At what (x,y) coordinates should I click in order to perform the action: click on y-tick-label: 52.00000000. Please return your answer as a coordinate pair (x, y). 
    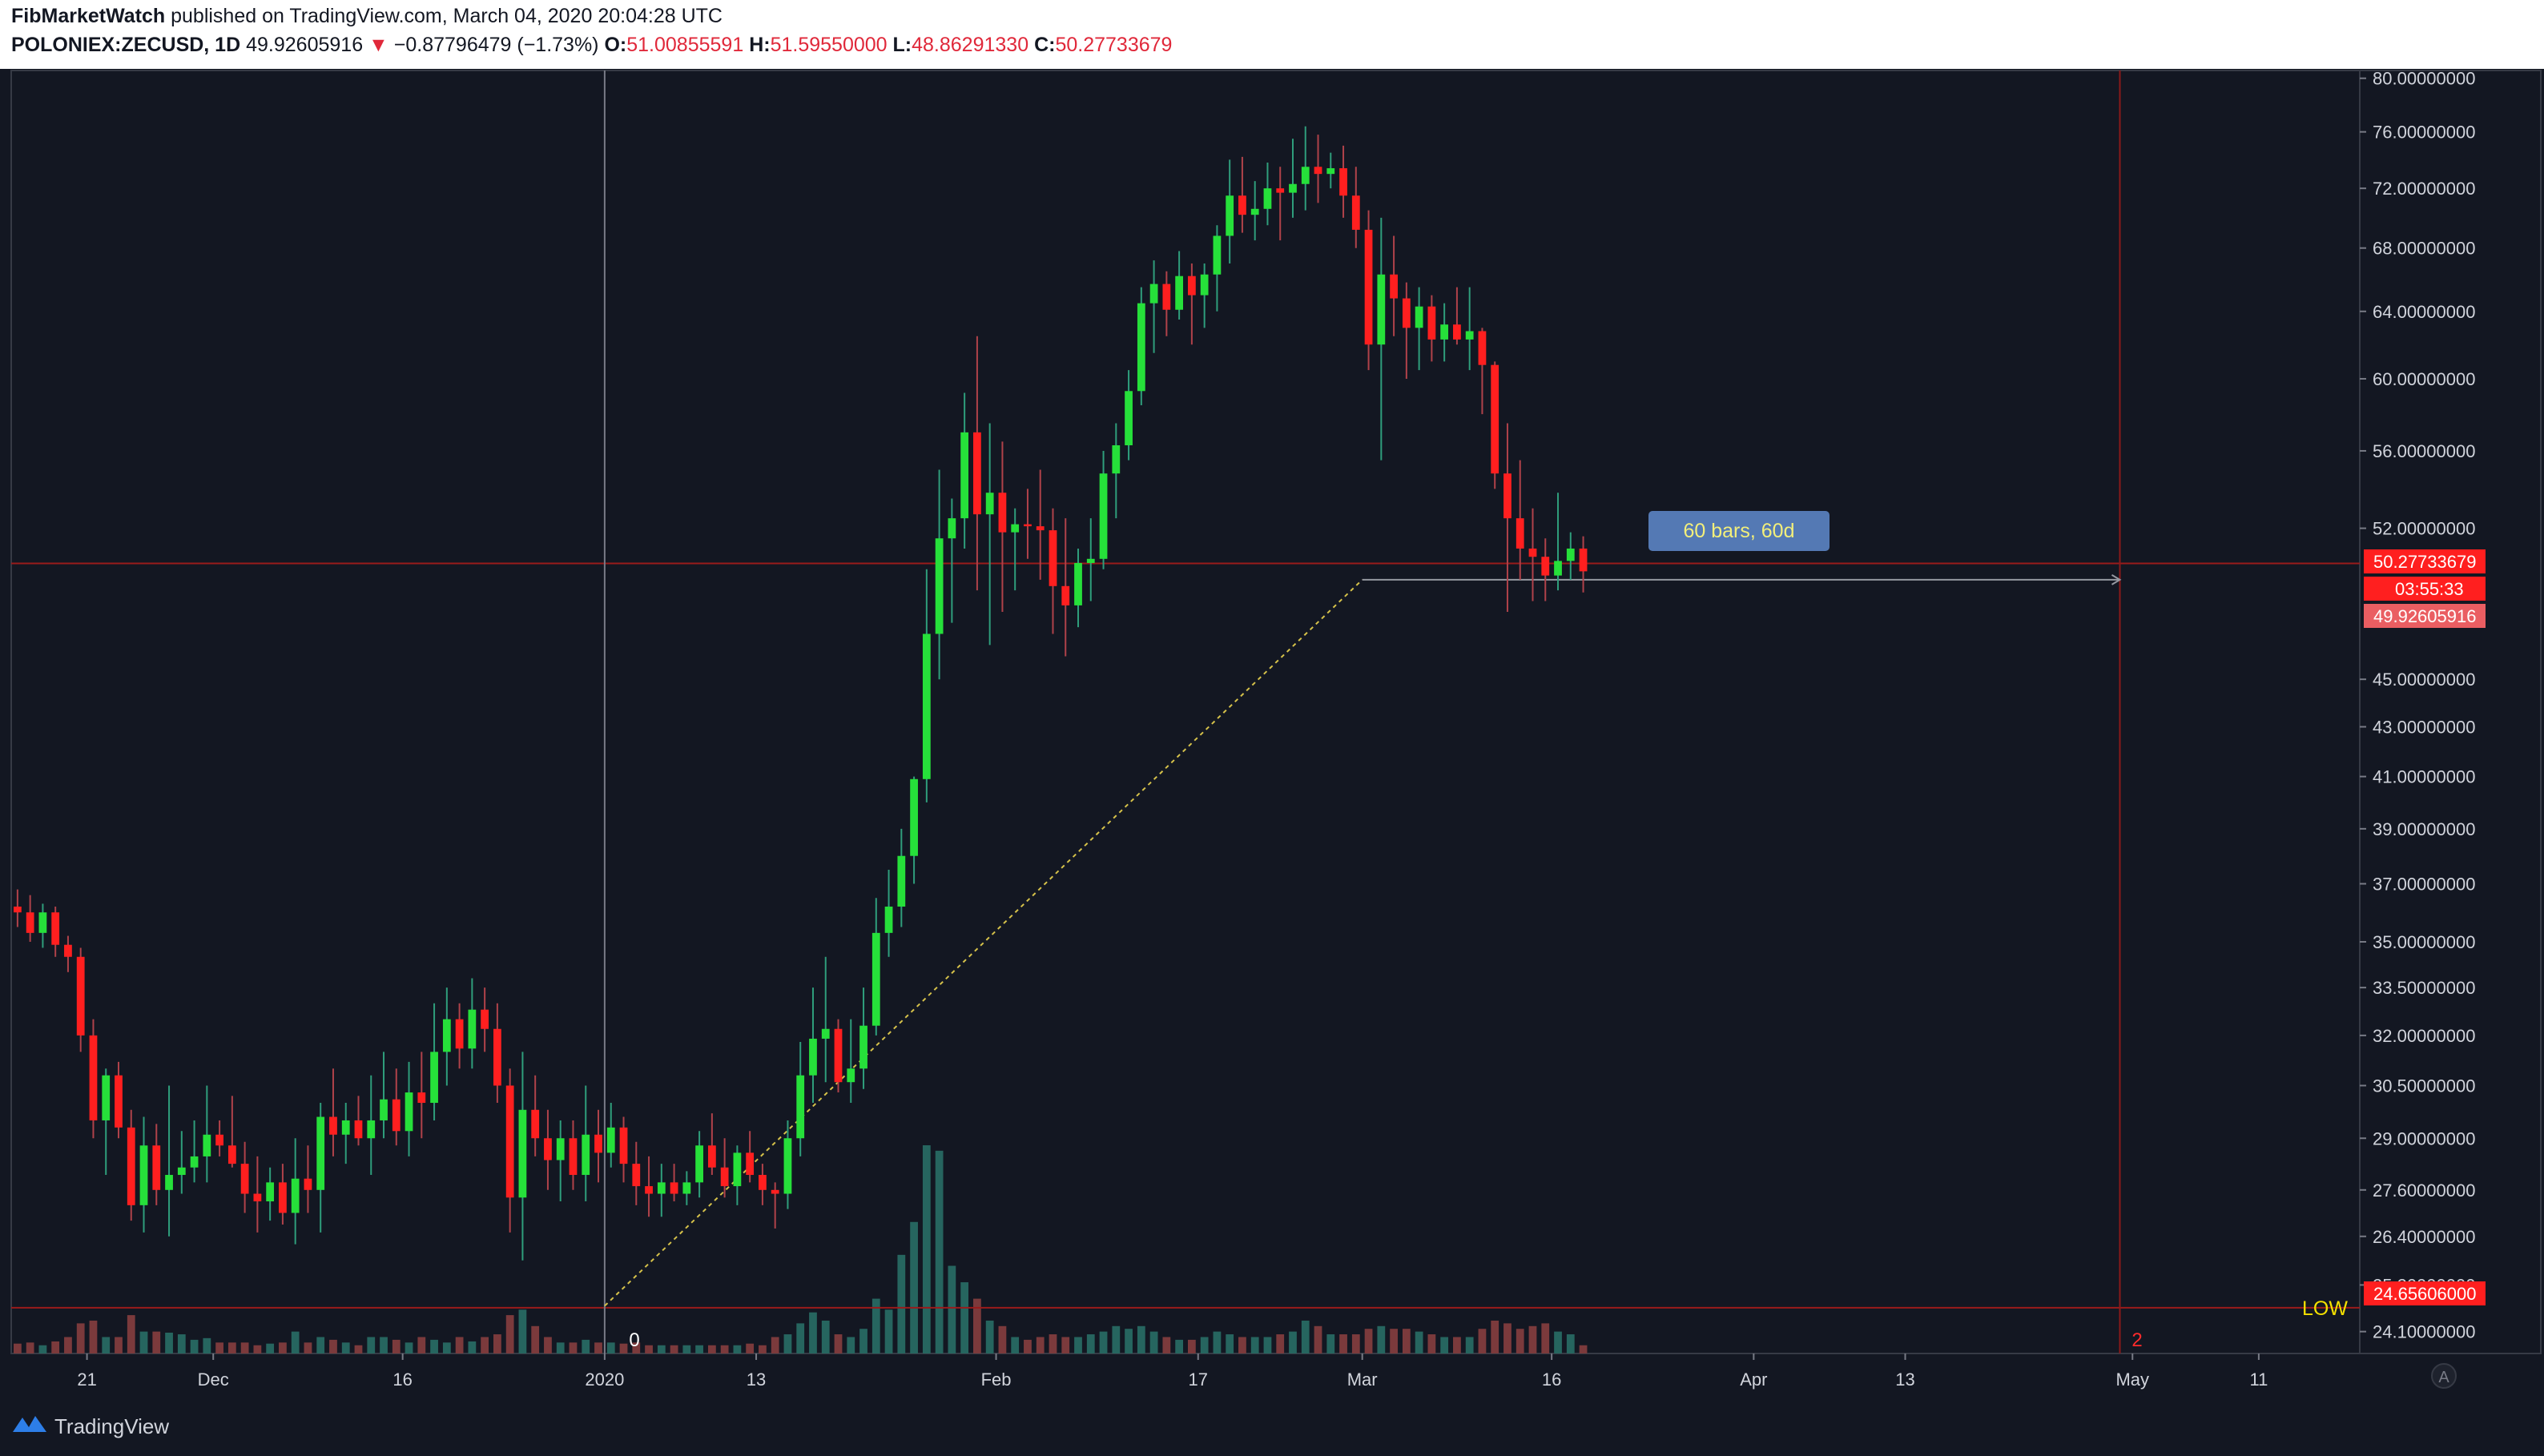
    Looking at the image, I should click on (2424, 529).